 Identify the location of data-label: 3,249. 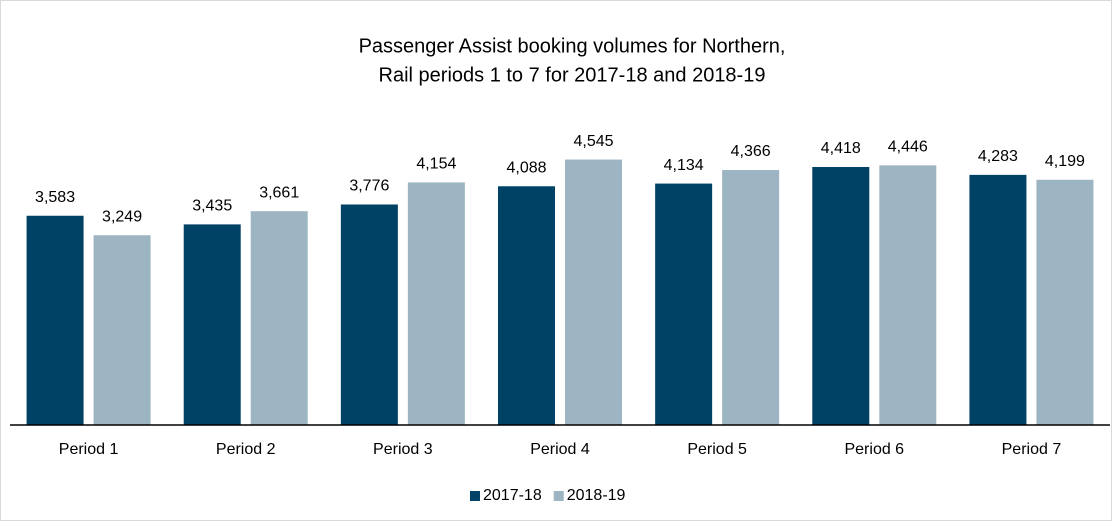
(122, 216).